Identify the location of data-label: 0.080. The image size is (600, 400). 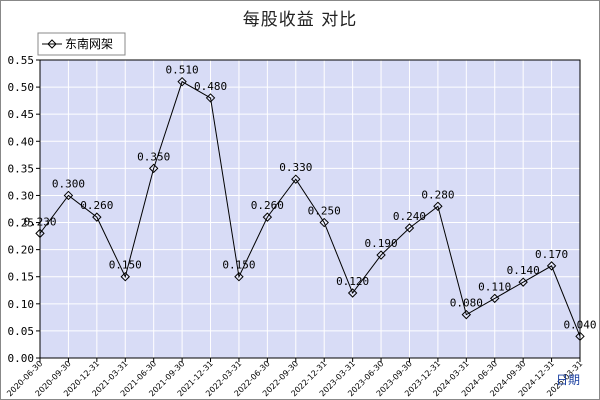
(466, 303).